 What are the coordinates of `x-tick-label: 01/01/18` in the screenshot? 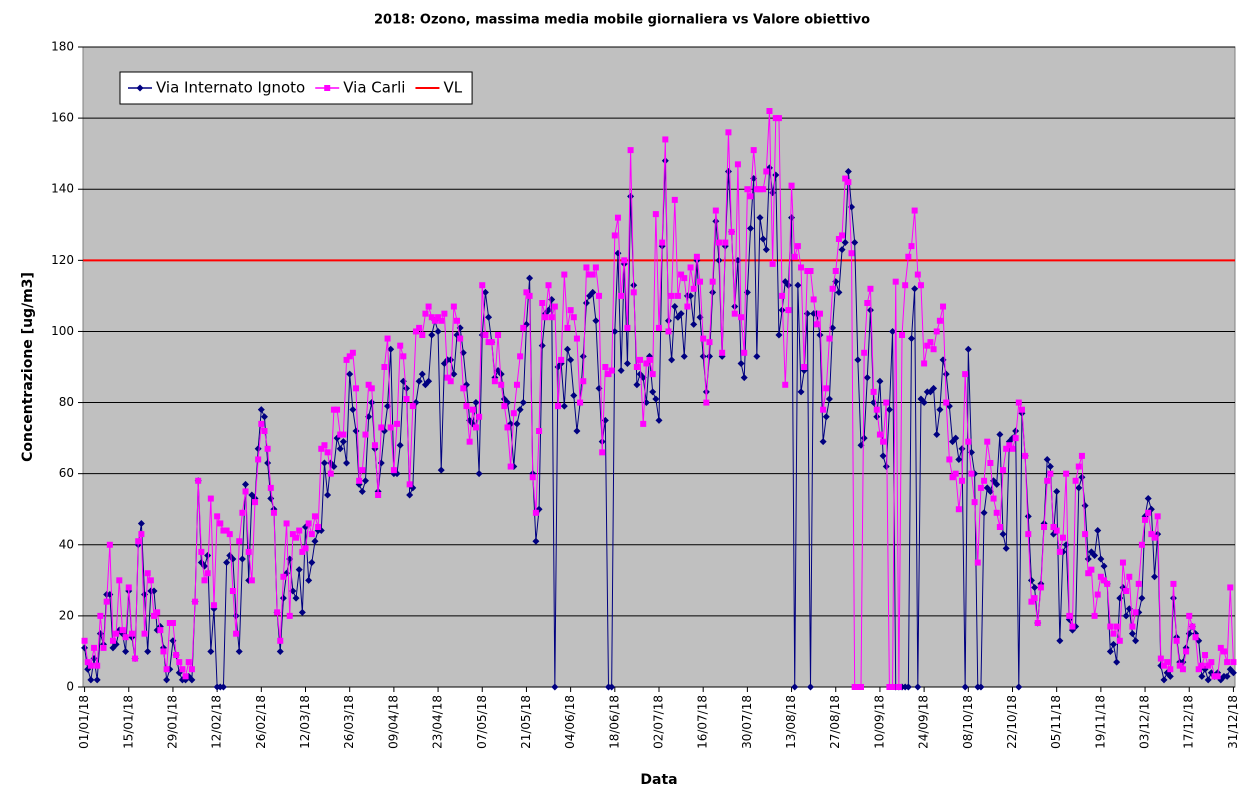 It's located at (84, 722).